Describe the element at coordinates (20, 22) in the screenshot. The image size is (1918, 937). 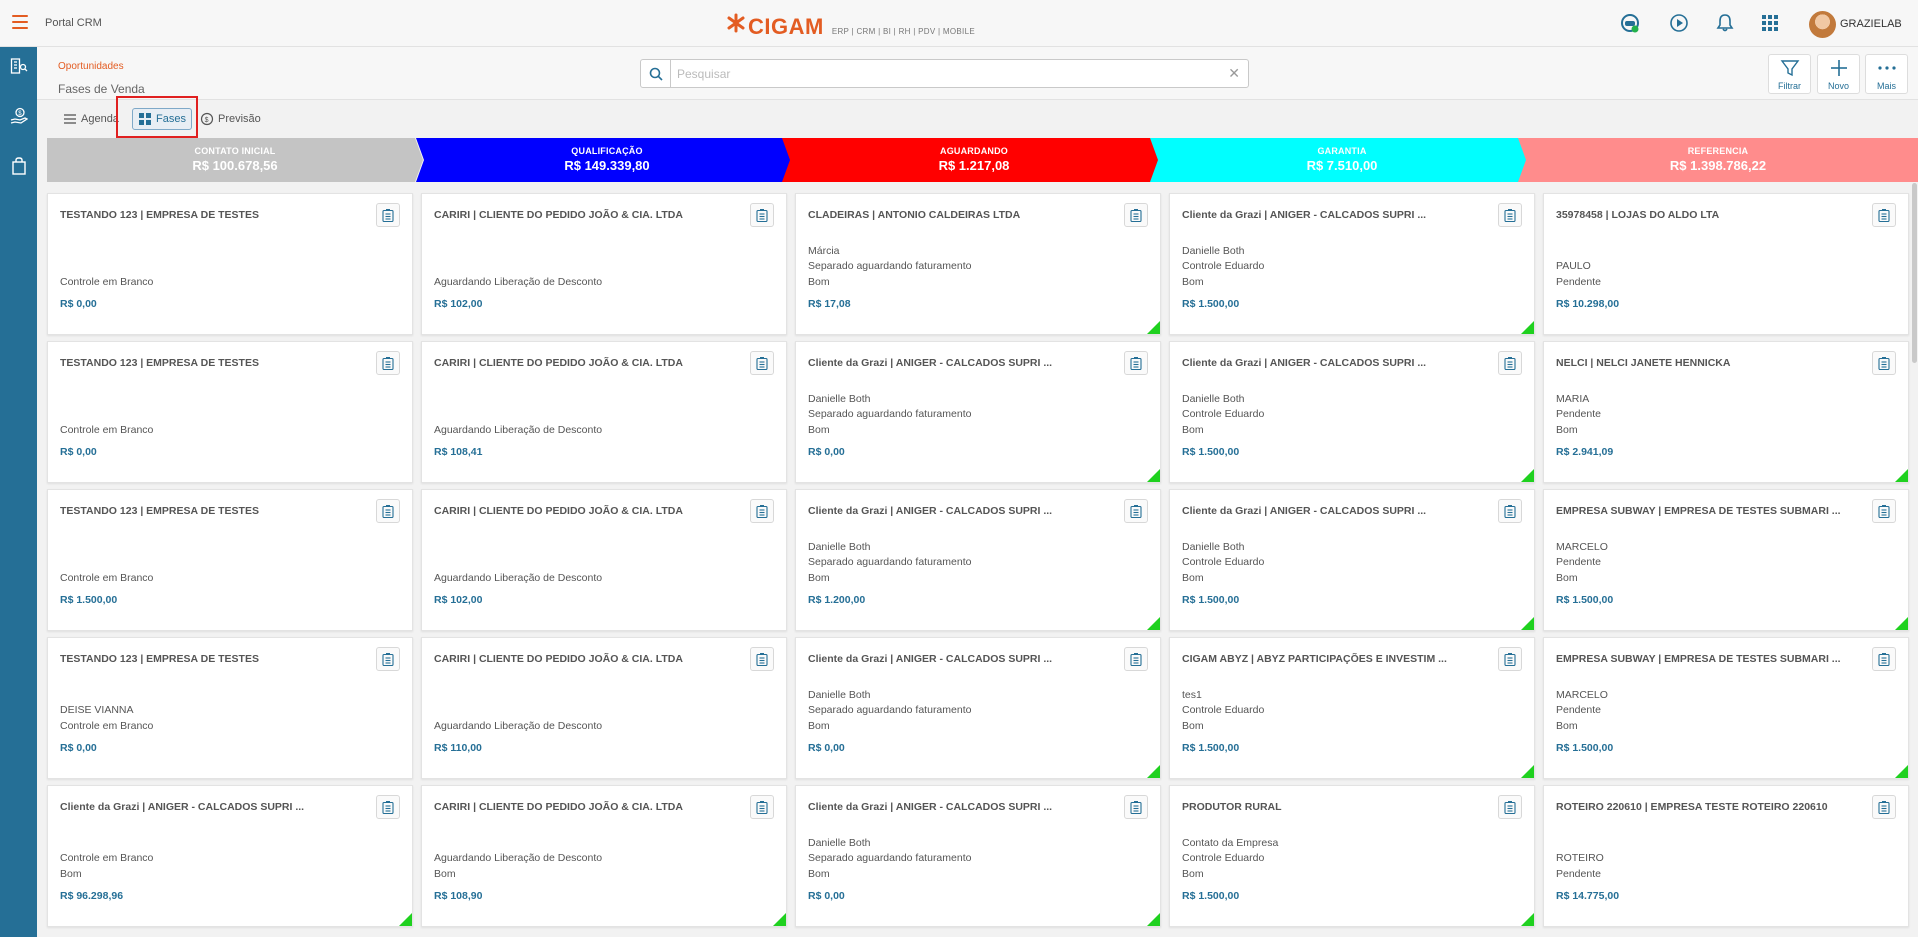
I see `menu-icon` at that location.